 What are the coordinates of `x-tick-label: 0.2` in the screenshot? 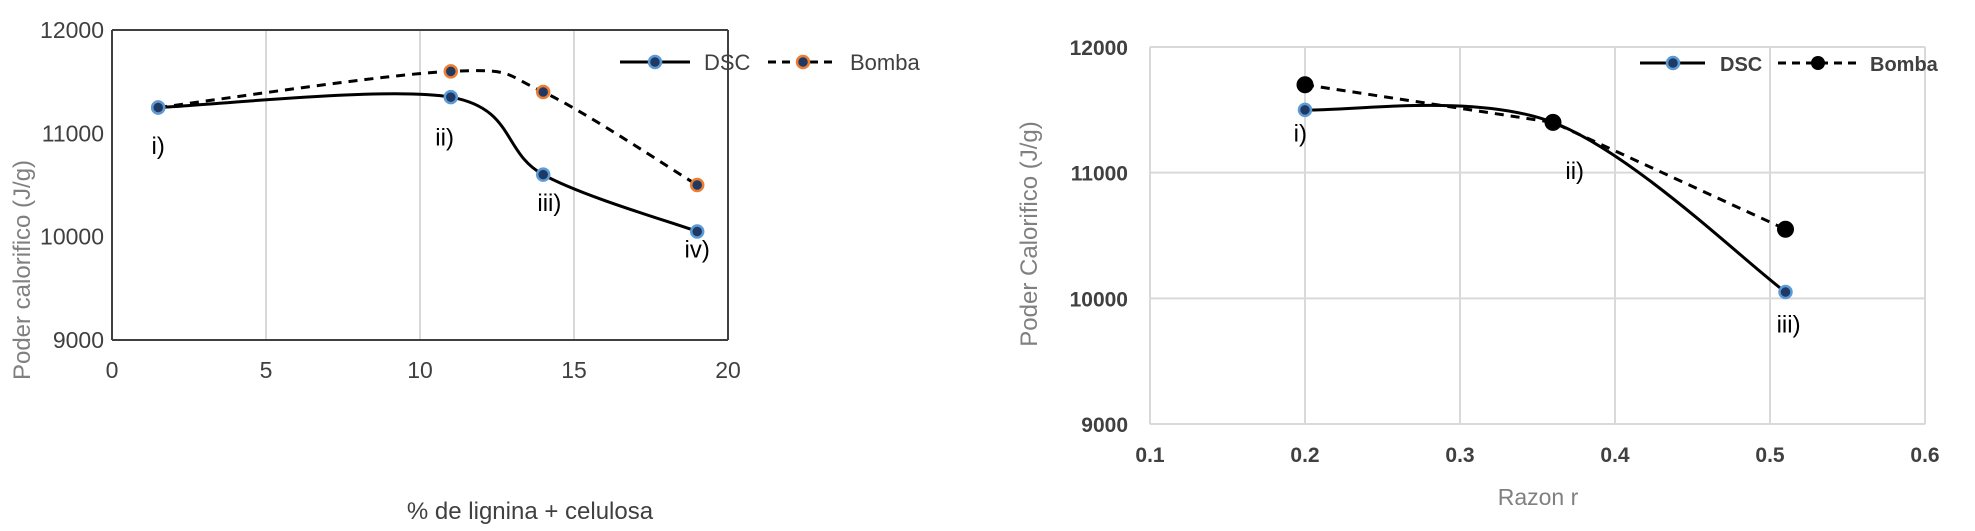 It's located at (1304, 455).